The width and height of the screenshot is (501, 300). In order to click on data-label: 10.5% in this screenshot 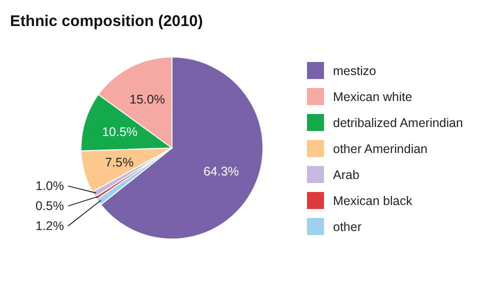, I will do `click(120, 131)`.